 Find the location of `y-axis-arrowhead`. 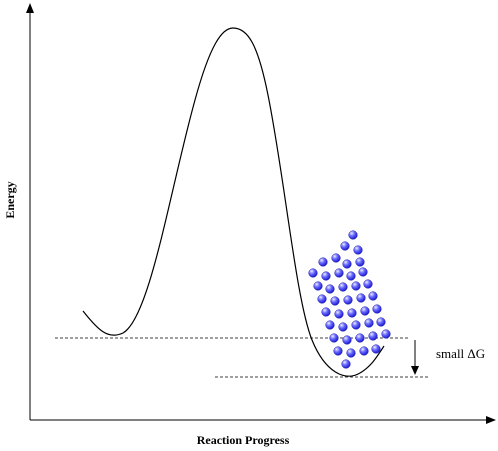

y-axis-arrowhead is located at coordinates (30, 8).